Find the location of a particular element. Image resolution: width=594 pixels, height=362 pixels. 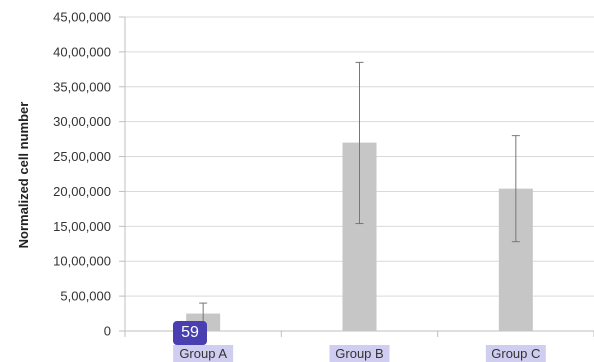

x-axis-categories: Group A Group B Group C is located at coordinates (359, 353).